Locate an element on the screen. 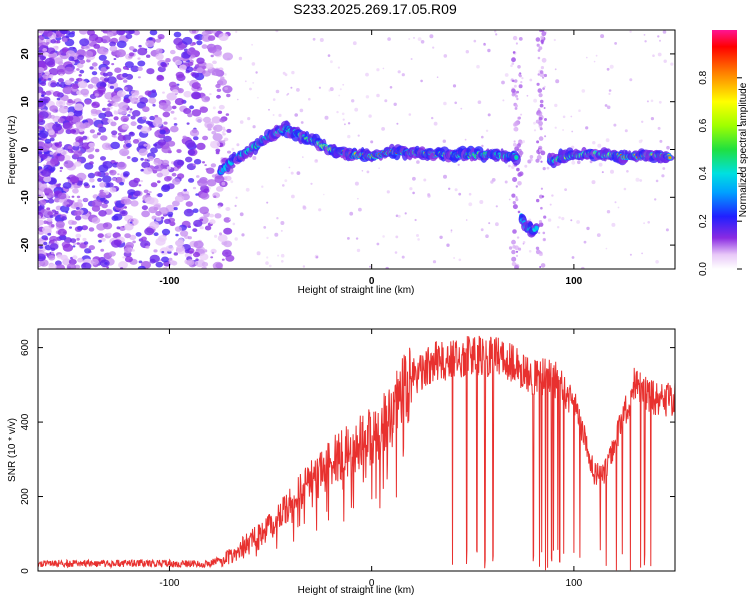 This screenshot has height=600, width=750. colorbar-tick-label: 0.4 is located at coordinates (703, 173).